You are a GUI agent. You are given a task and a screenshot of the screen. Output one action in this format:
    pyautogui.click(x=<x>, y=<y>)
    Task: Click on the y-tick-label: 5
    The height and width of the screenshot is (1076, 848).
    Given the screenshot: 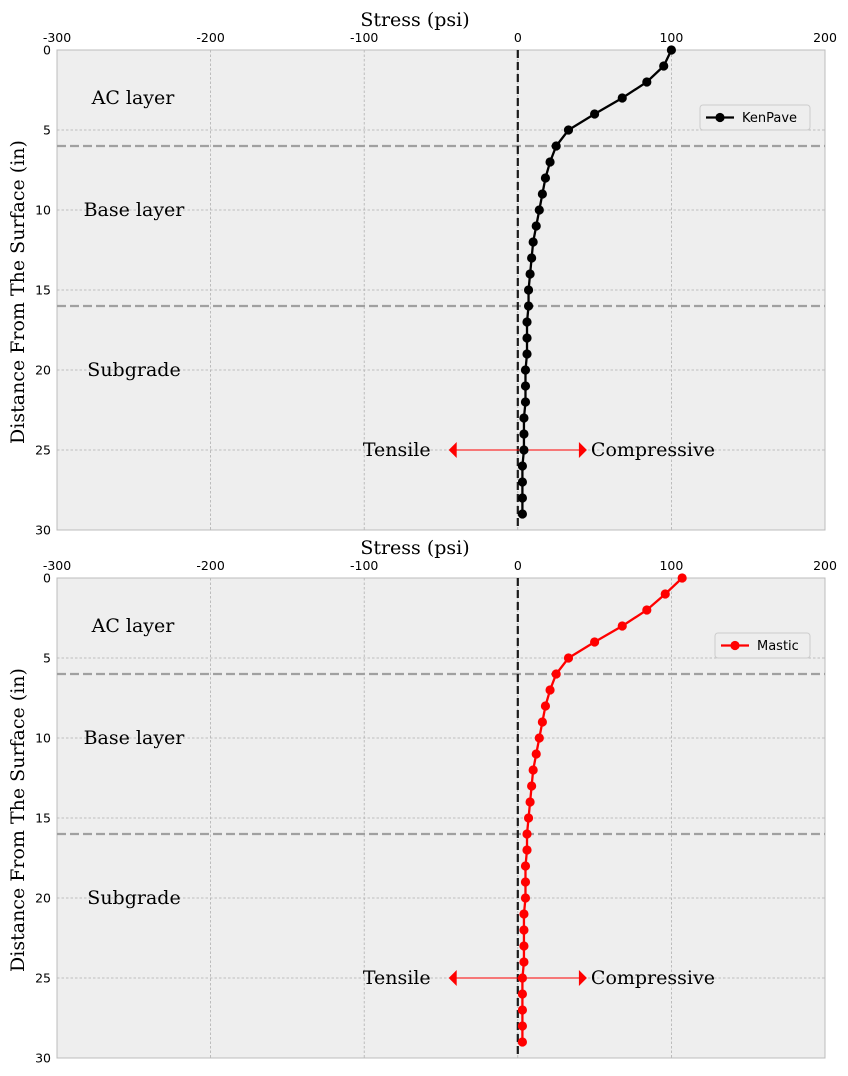 What is the action you would take?
    pyautogui.click(x=47, y=658)
    